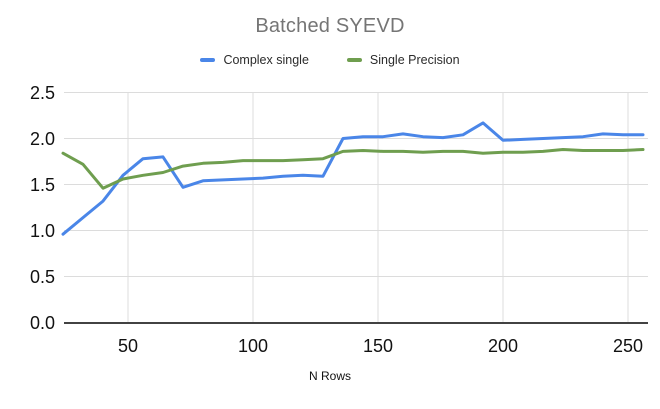 This screenshot has width=660, height=409. What do you see at coordinates (208, 60) in the screenshot?
I see `legend-swatch-complex-single` at bounding box center [208, 60].